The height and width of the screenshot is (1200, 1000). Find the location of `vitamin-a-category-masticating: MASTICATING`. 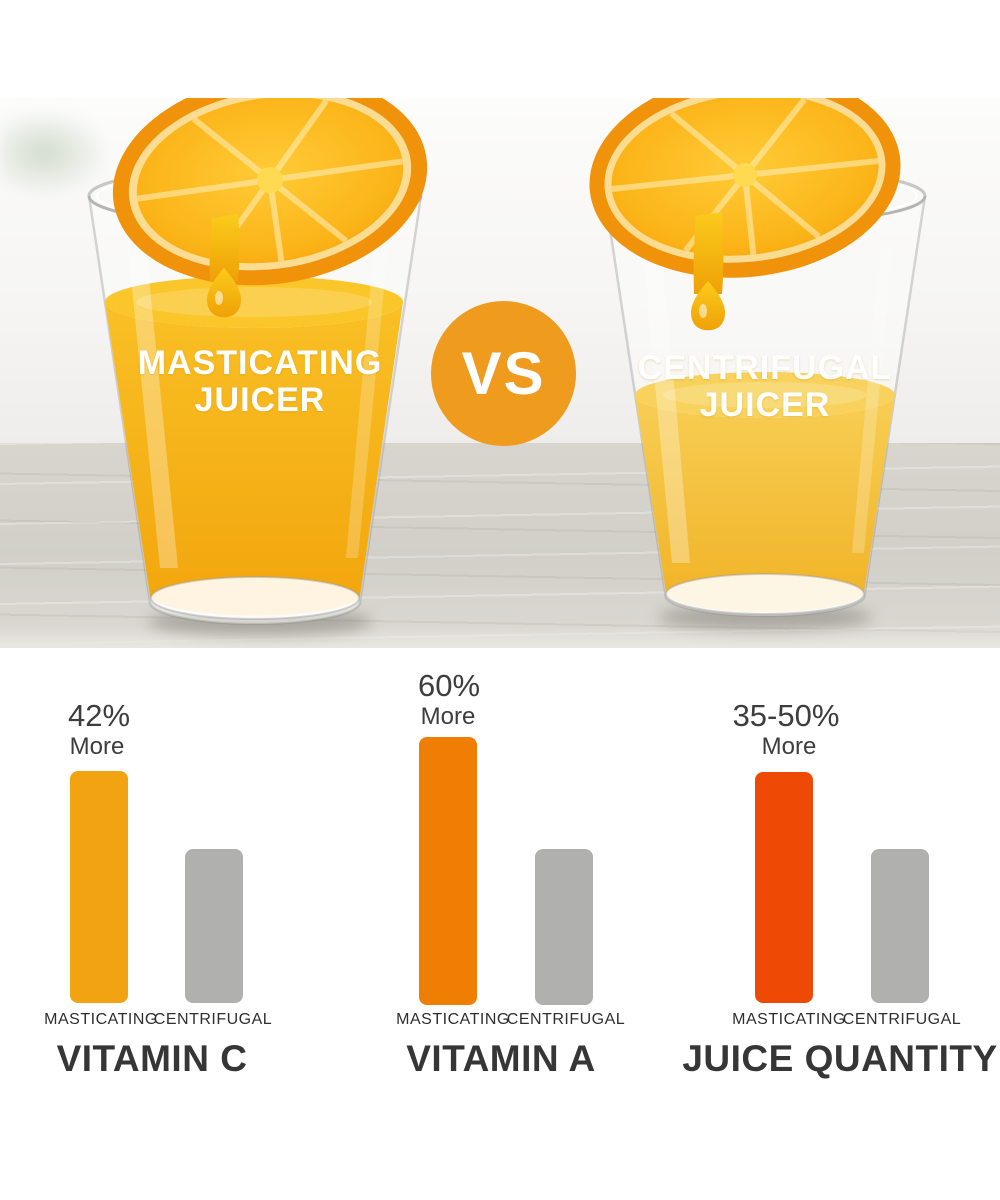

vitamin-a-category-masticating: MASTICATING is located at coordinates (453, 1019).